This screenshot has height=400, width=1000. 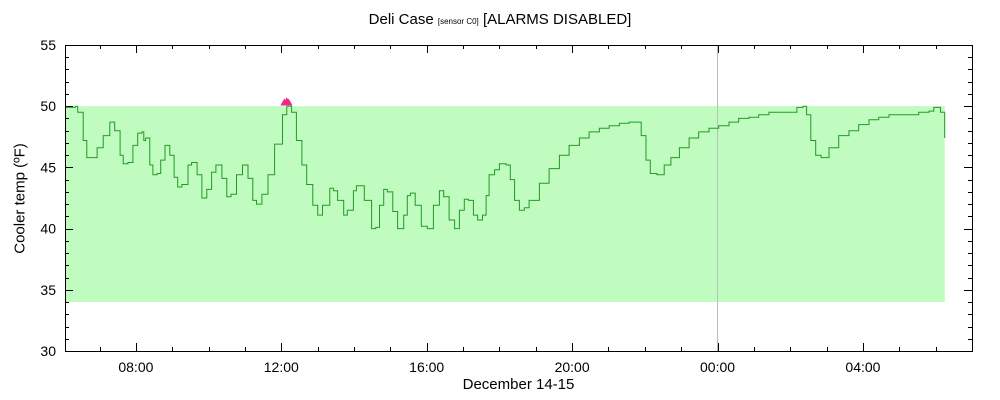 I want to click on y-tick-label: 30, so click(x=48, y=351).